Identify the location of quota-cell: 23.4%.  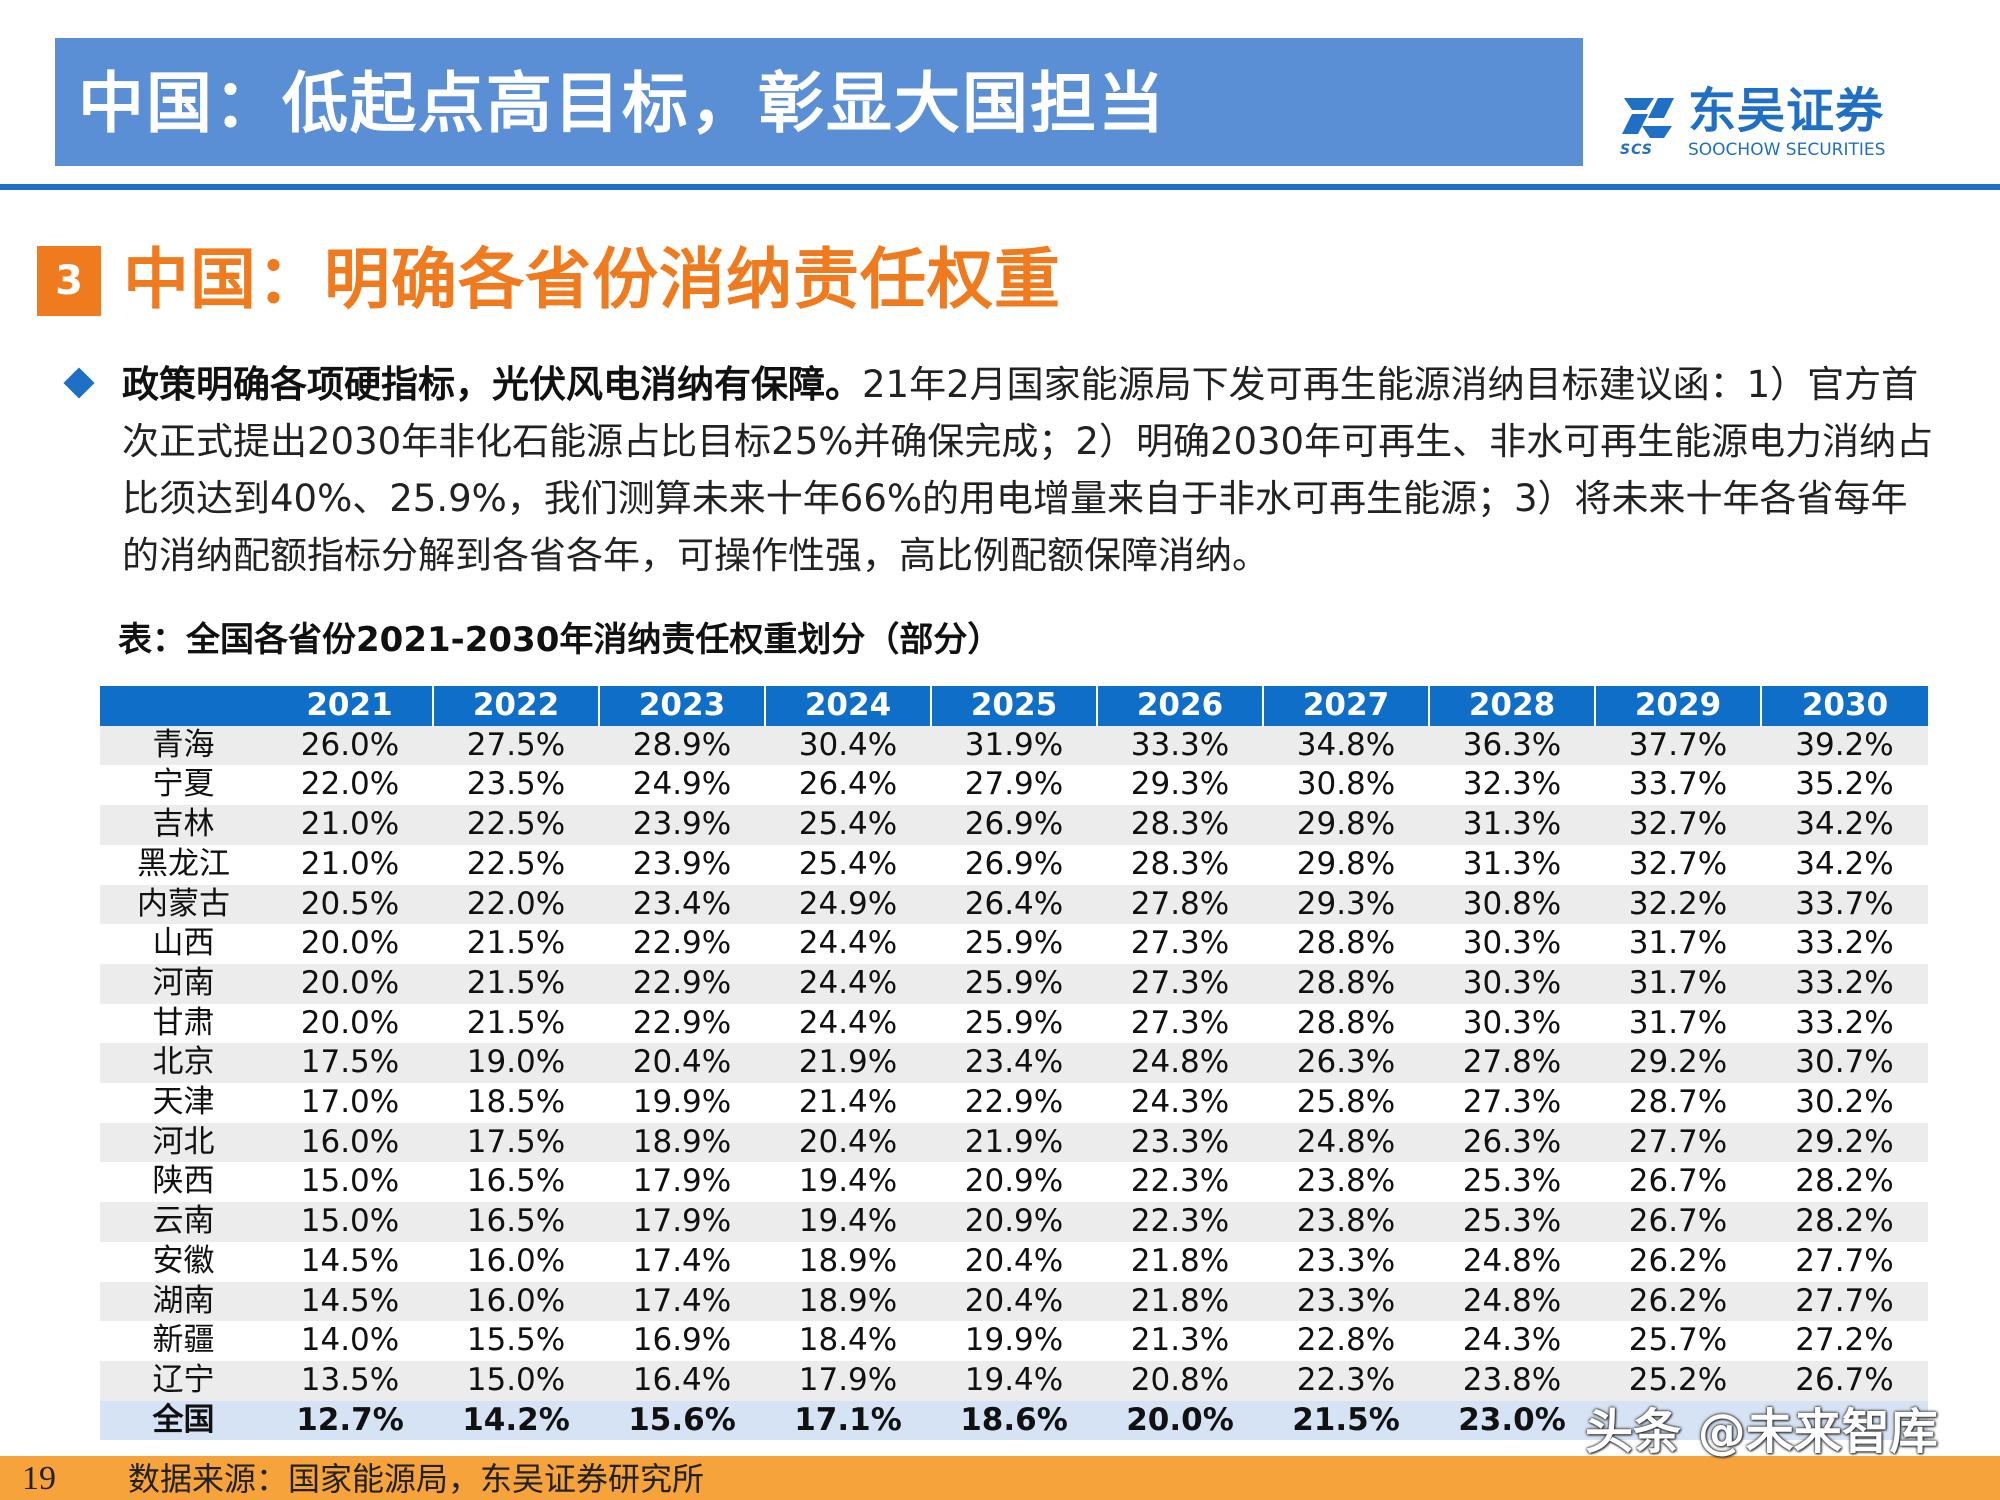
(1014, 1063).